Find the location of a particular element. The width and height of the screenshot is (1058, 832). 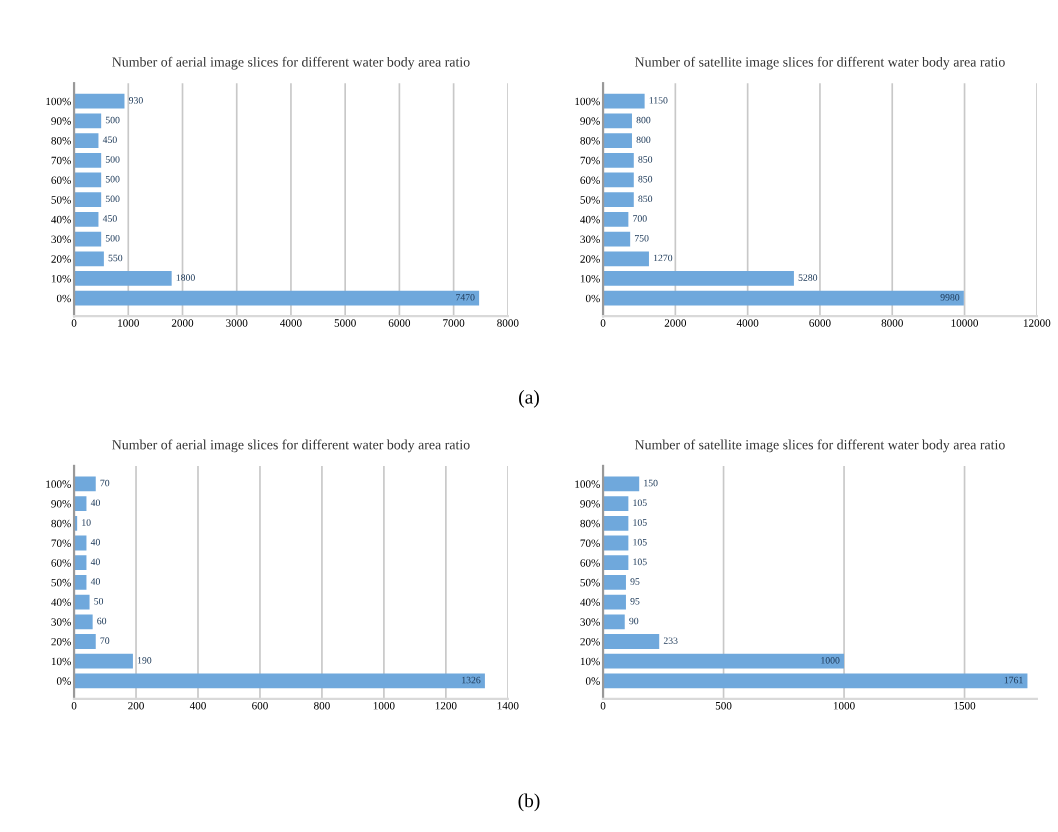

text: (a) is located at coordinates (529, 399).